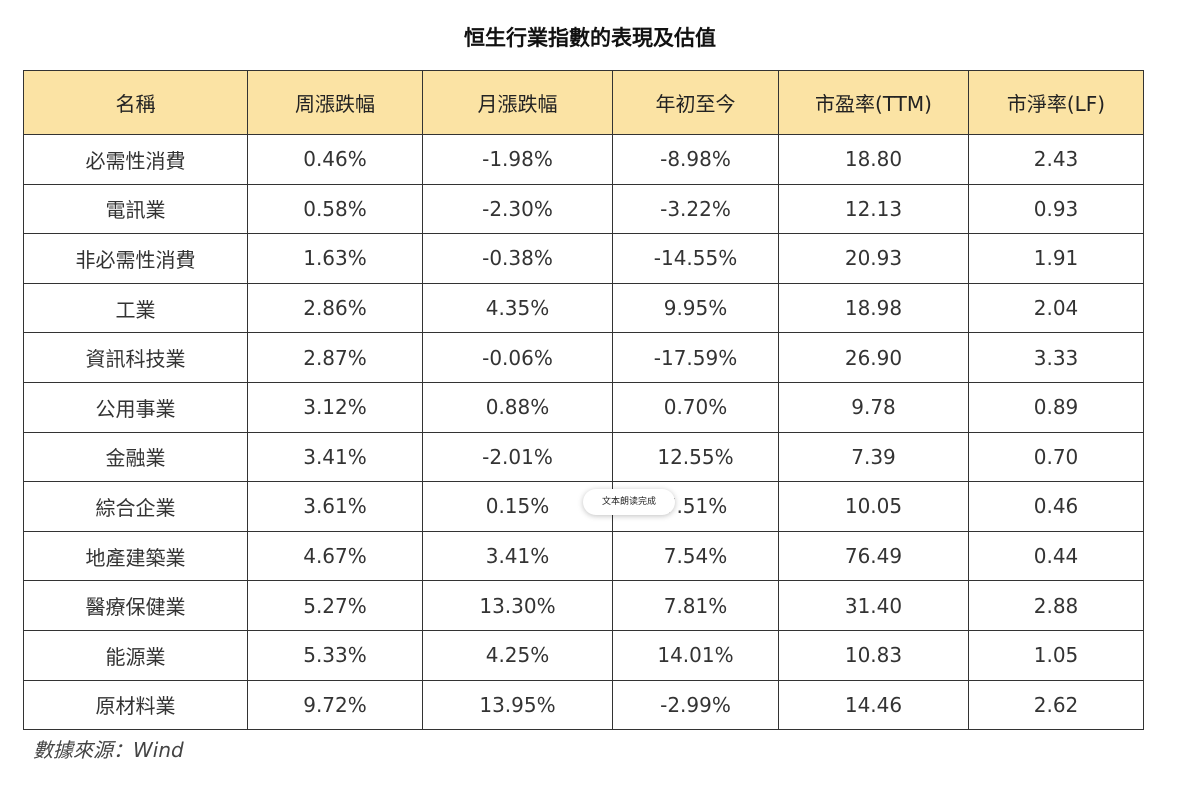 This screenshot has height=791, width=1180. Describe the element at coordinates (1056, 357) in the screenshot. I see `cell-pb-lf: 3.33` at that location.